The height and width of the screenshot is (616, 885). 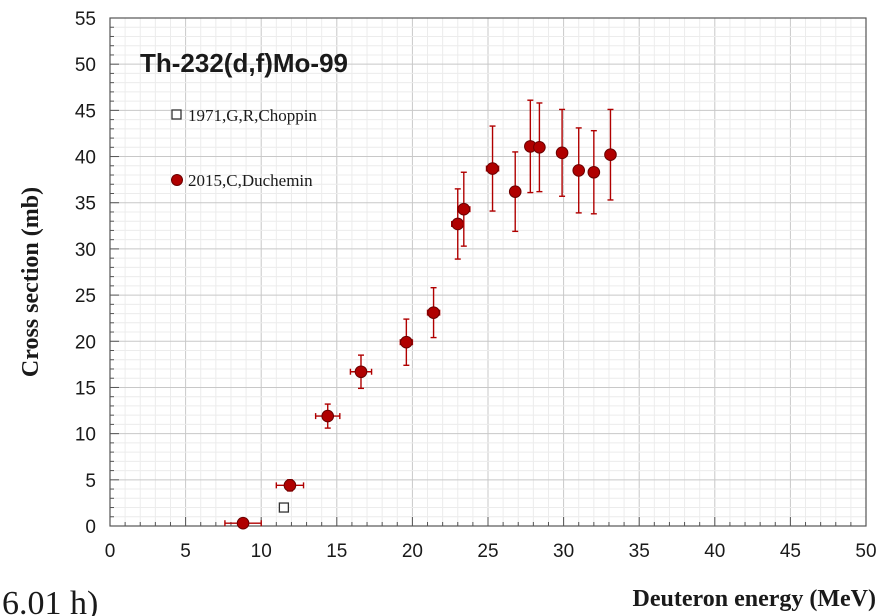 I want to click on y-tick-label: 25, so click(x=85, y=296).